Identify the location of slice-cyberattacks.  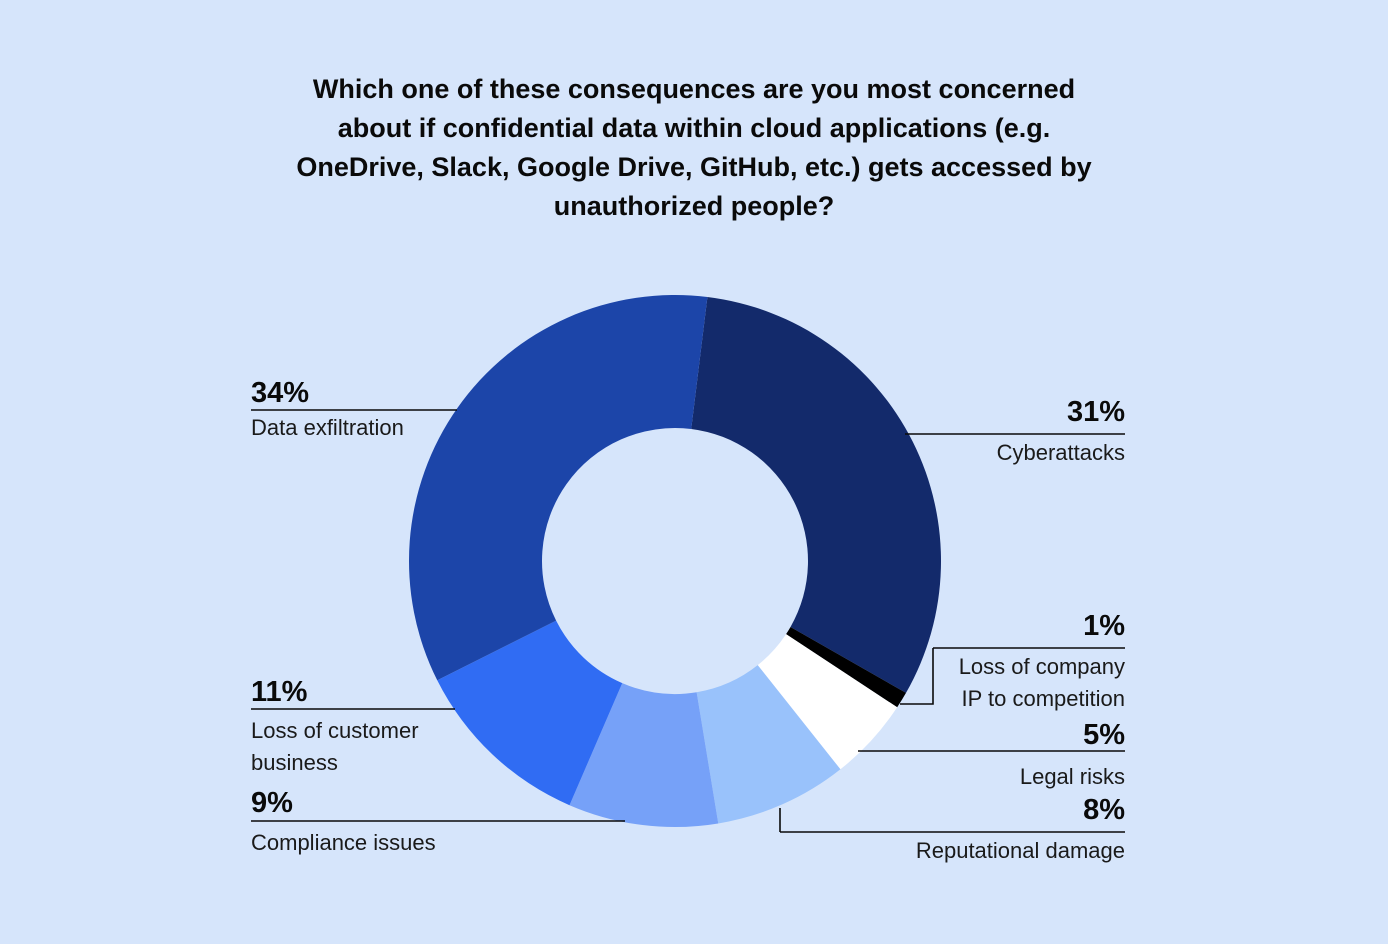
(816, 494).